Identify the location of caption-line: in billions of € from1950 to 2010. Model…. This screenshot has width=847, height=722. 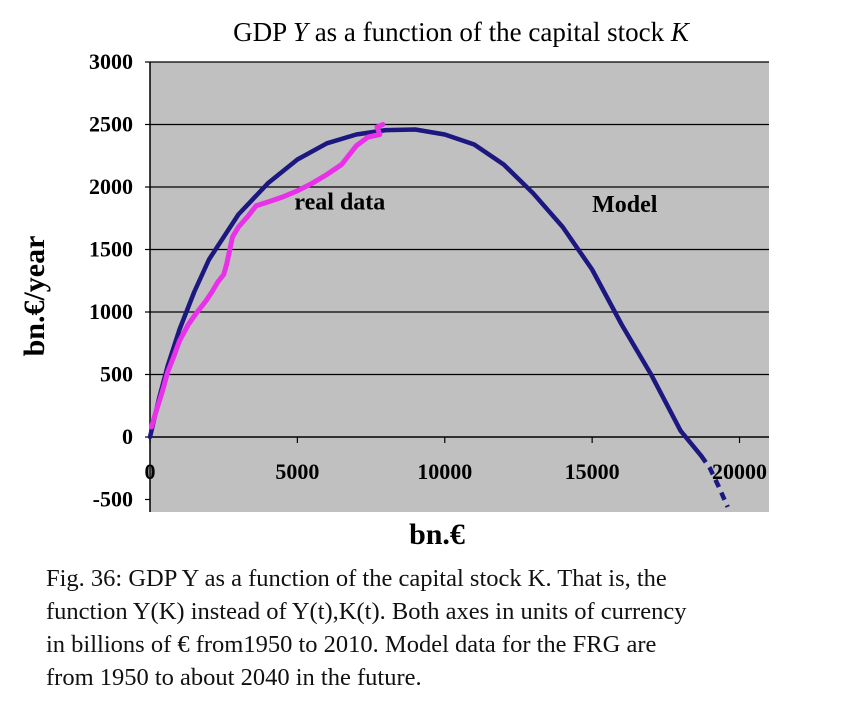
(351, 644).